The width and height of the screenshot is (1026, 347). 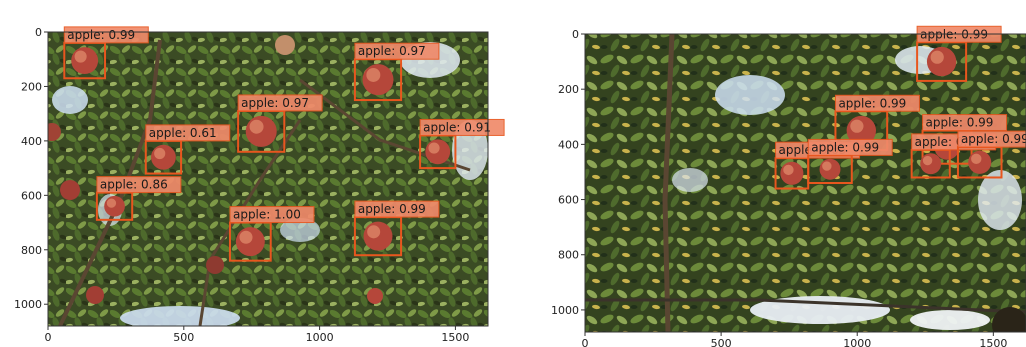 I want to click on detection: apple: 0.86, so click(x=138, y=198).